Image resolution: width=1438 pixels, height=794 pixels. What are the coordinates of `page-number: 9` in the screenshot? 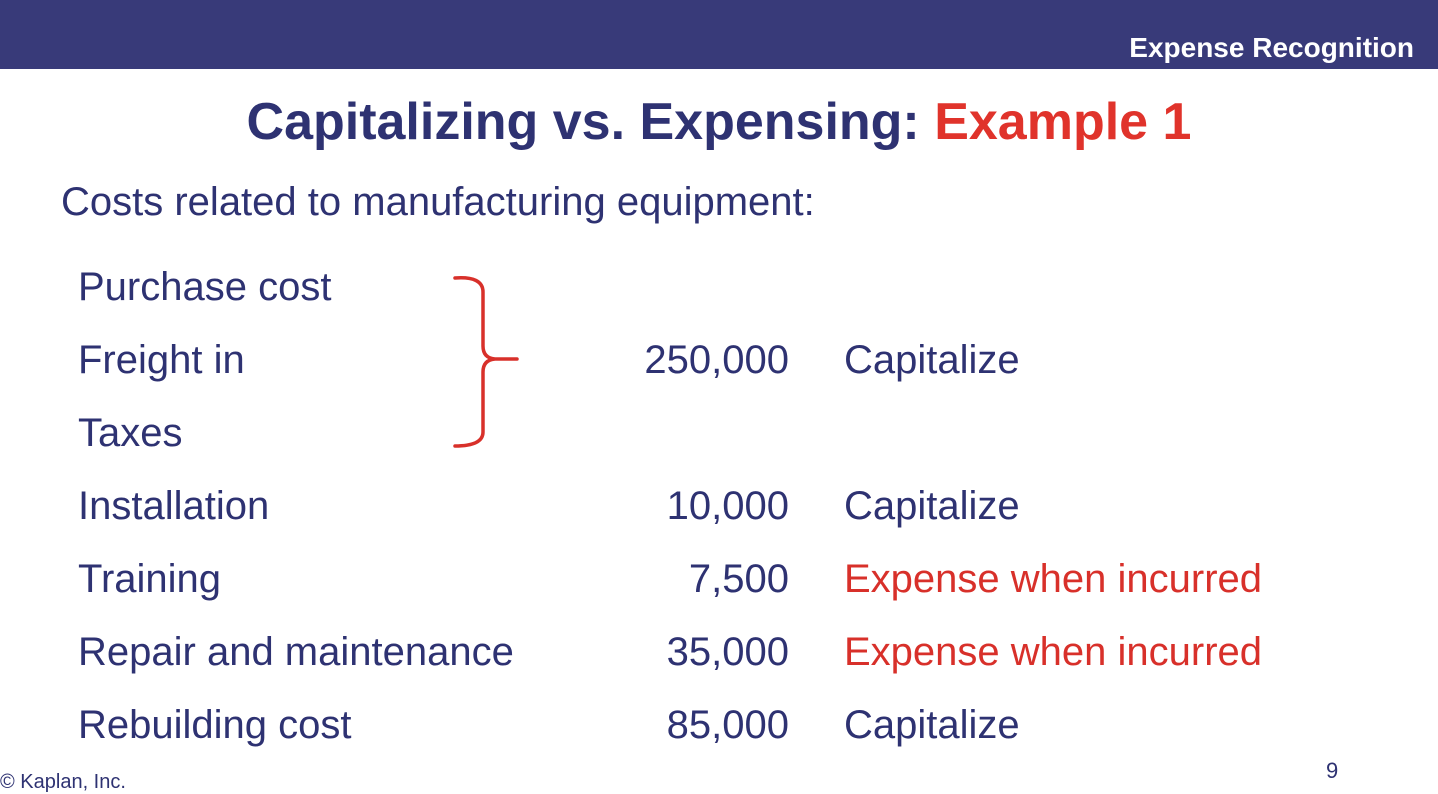 It's located at (1332, 770).